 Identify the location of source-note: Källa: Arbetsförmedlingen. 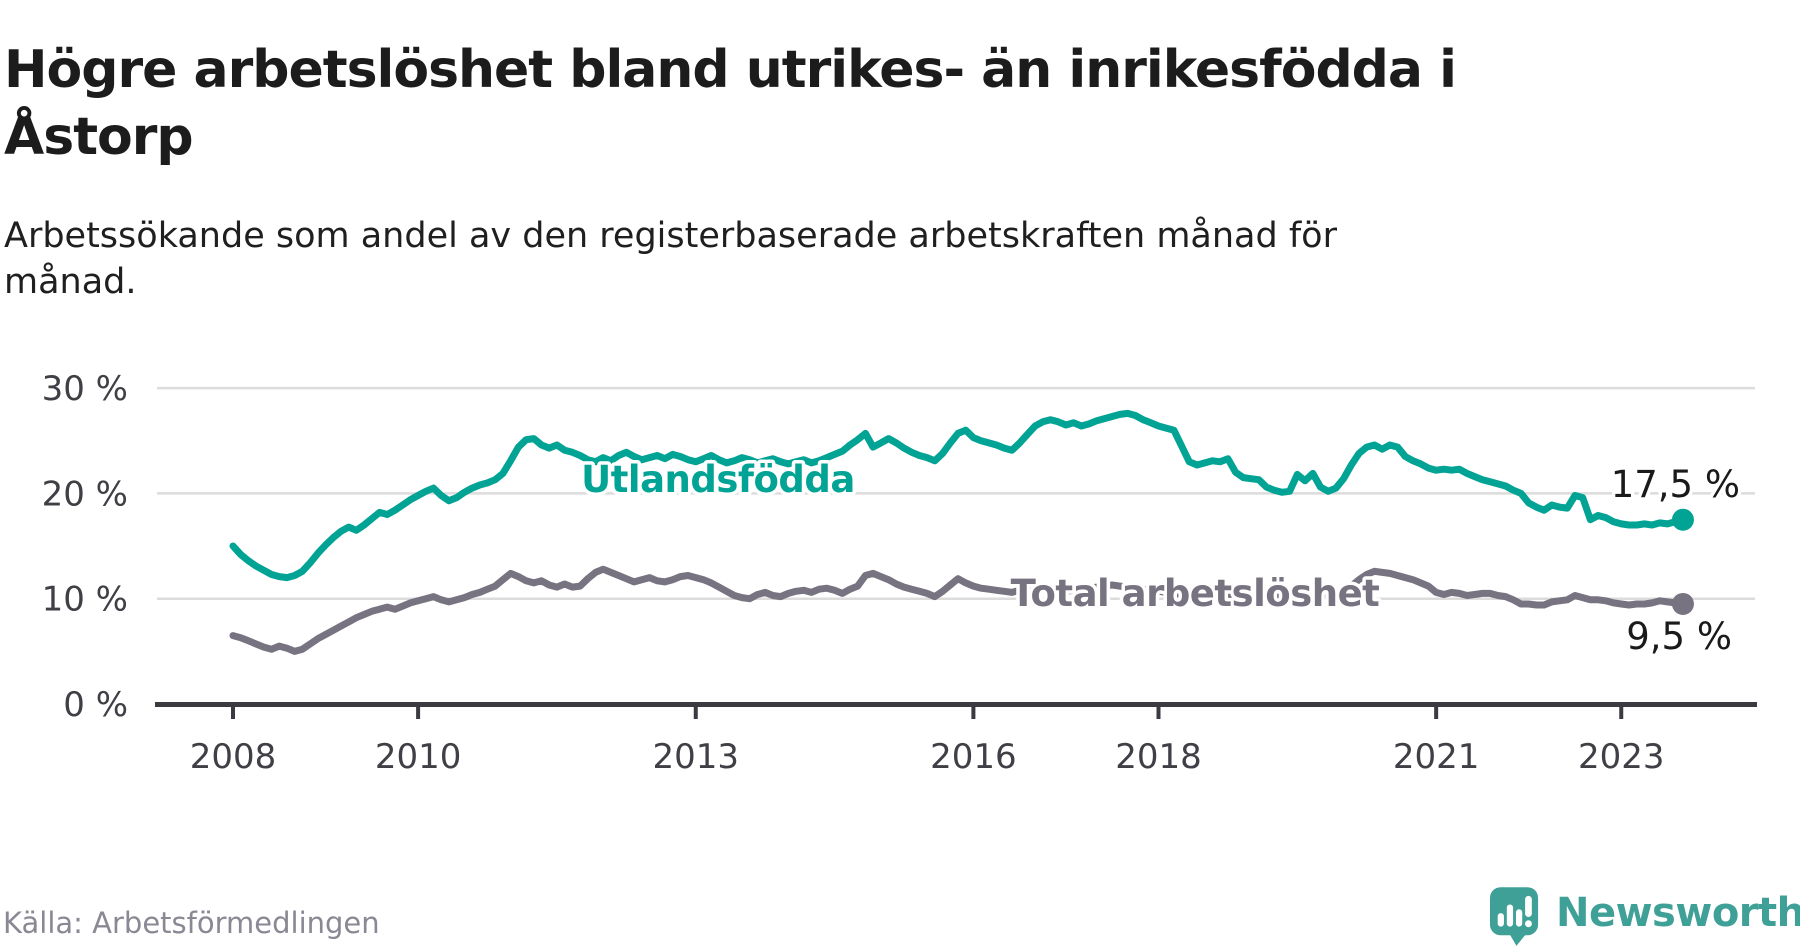
(191, 923).